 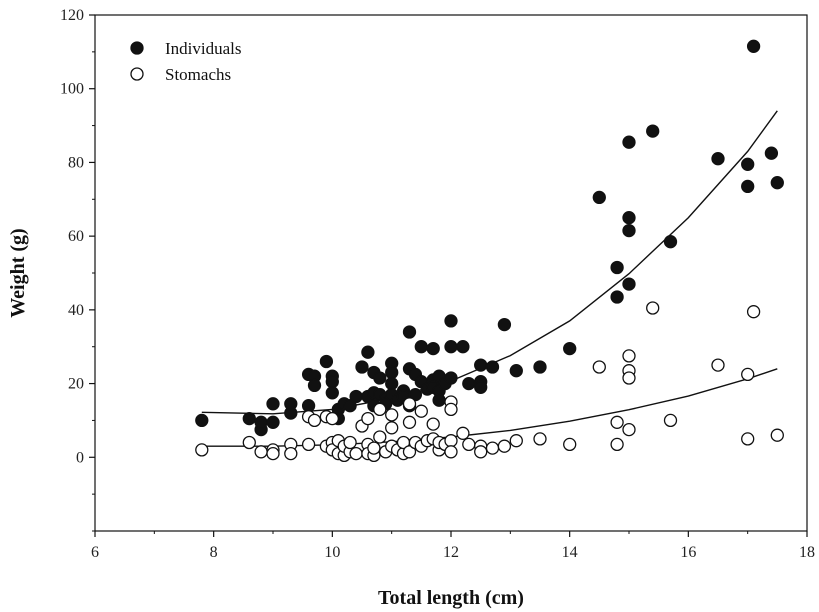 What do you see at coordinates (76, 162) in the screenshot?
I see `y-tick-label: 80` at bounding box center [76, 162].